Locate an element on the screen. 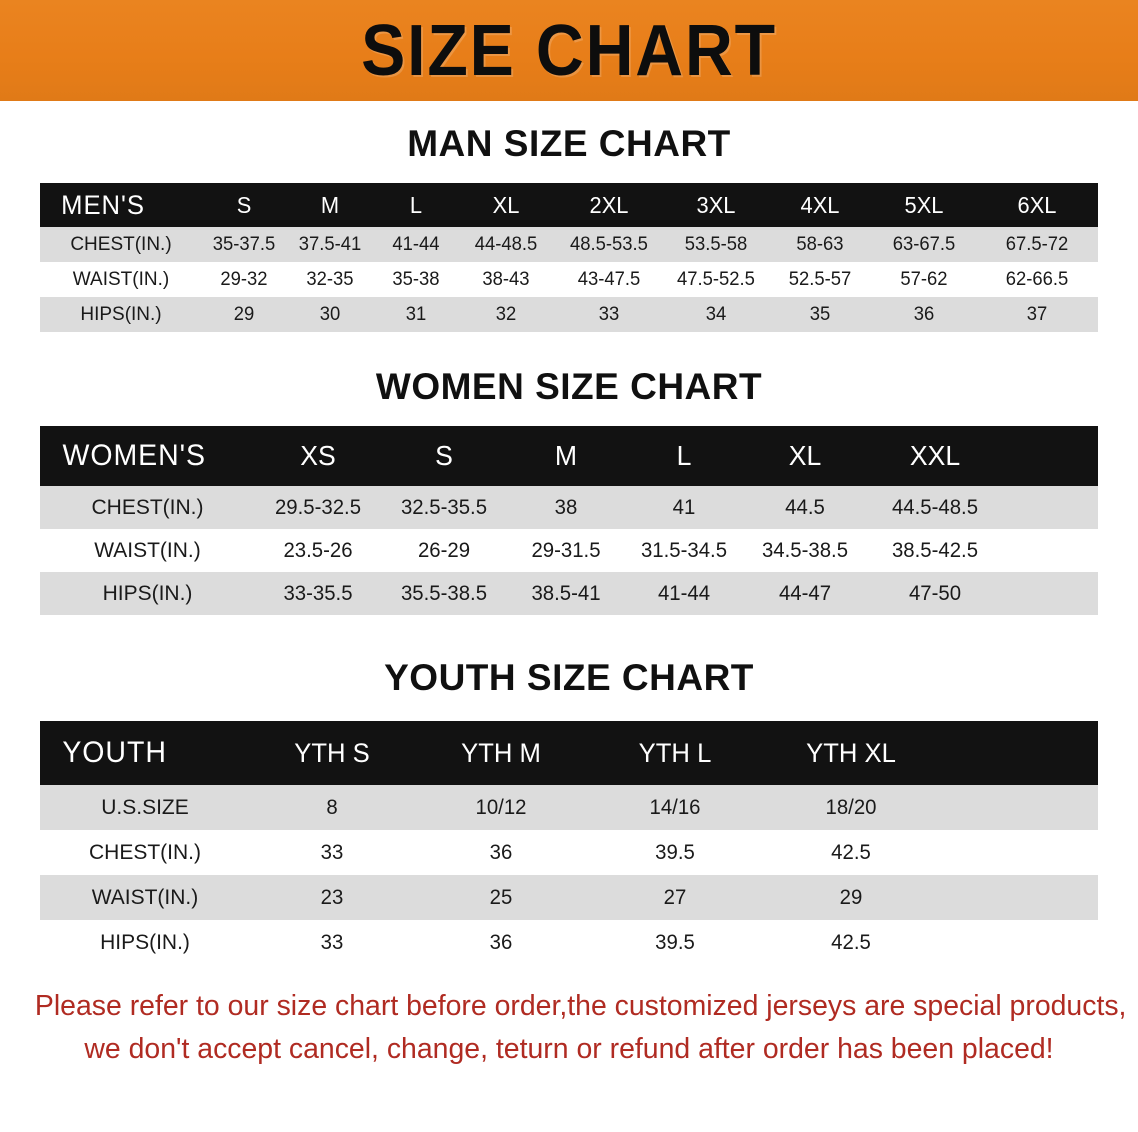  man-waist-xl: 38-43 is located at coordinates (506, 279).